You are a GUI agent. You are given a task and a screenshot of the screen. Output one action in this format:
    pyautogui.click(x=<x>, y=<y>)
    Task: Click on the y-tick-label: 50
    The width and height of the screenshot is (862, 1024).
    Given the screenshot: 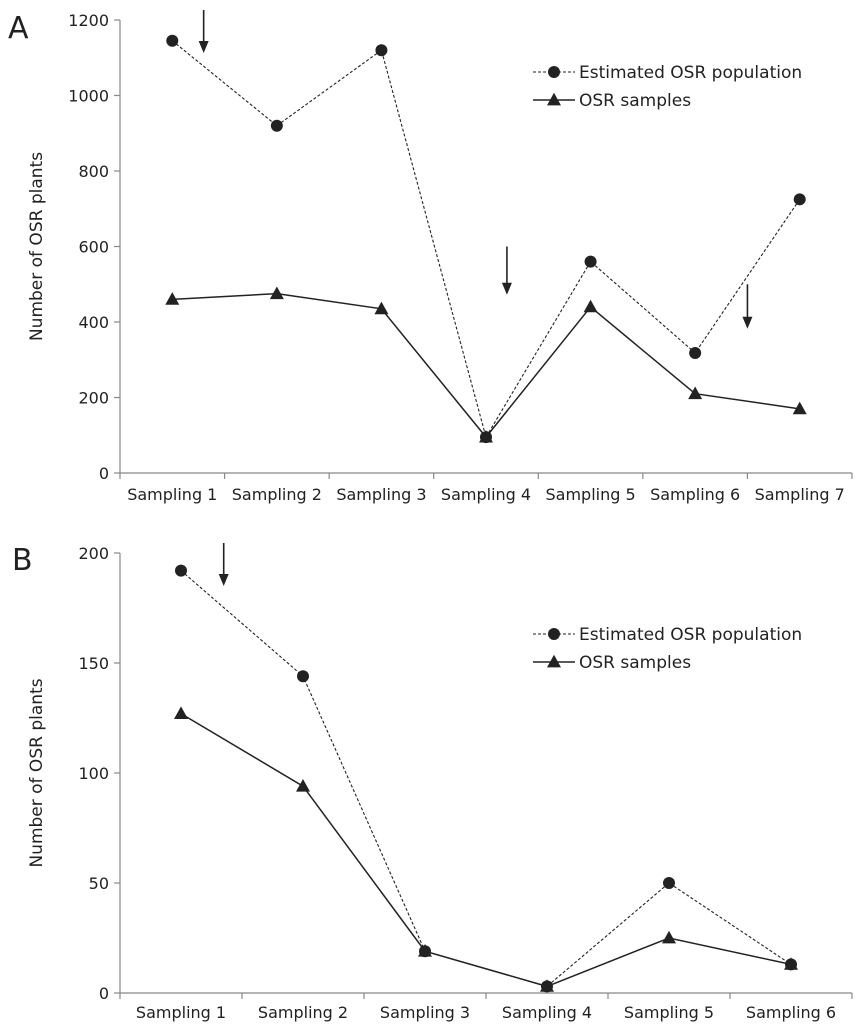 What is the action you would take?
    pyautogui.click(x=99, y=883)
    